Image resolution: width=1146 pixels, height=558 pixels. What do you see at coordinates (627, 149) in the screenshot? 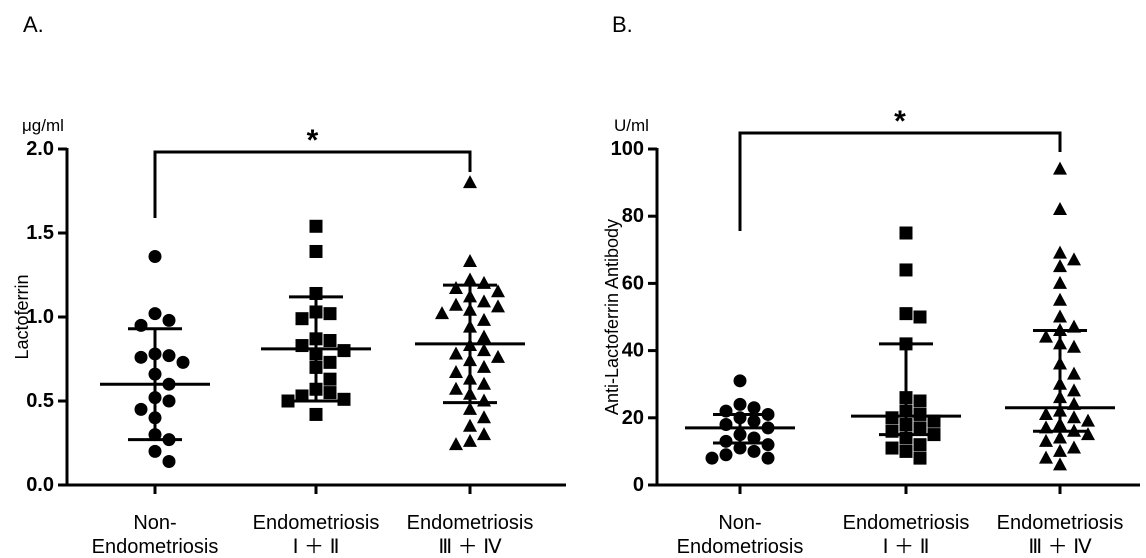
I see `y-tick-label: 100` at bounding box center [627, 149].